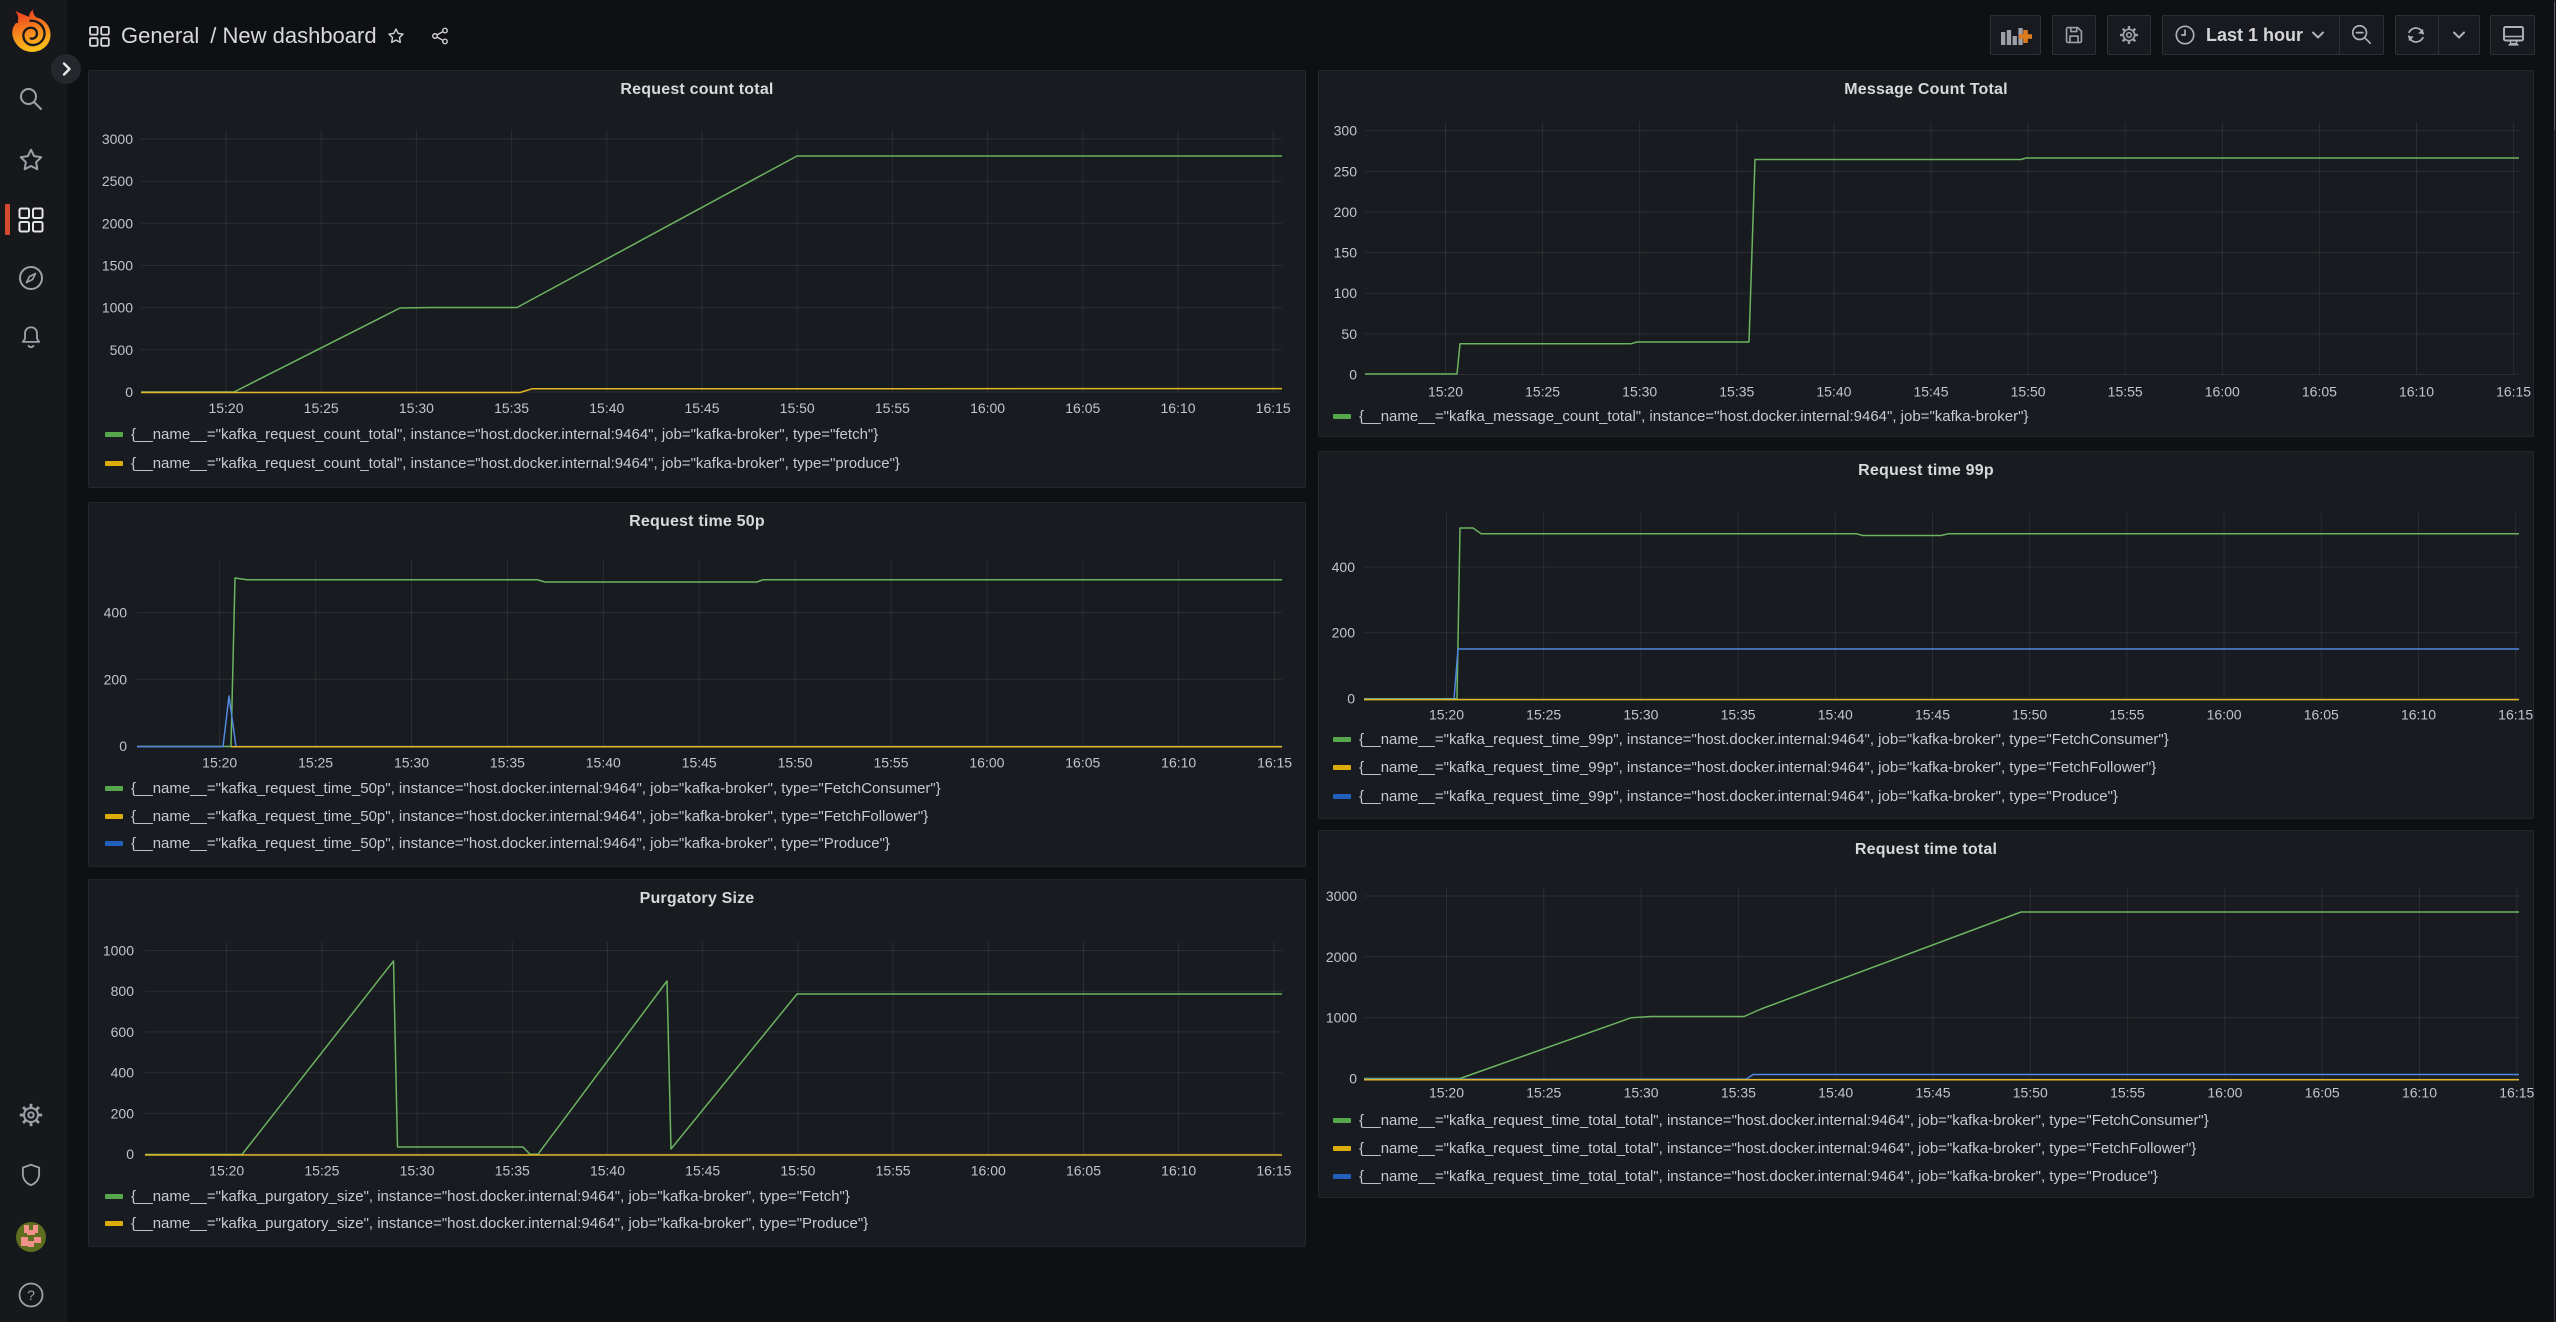  Describe the element at coordinates (1349, 334) in the screenshot. I see `svg-text: 50` at that location.